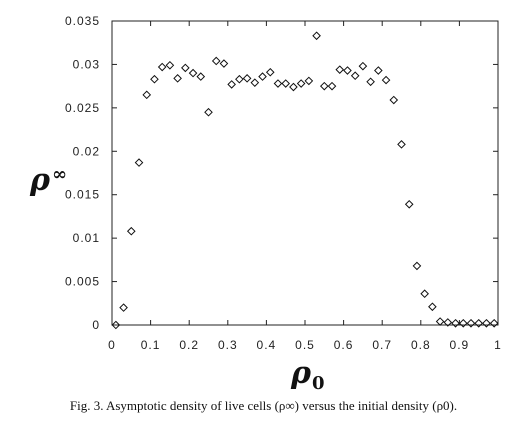 The width and height of the screenshot is (527, 440). Describe the element at coordinates (86, 151) in the screenshot. I see `y-tick-label: 0.02` at that location.